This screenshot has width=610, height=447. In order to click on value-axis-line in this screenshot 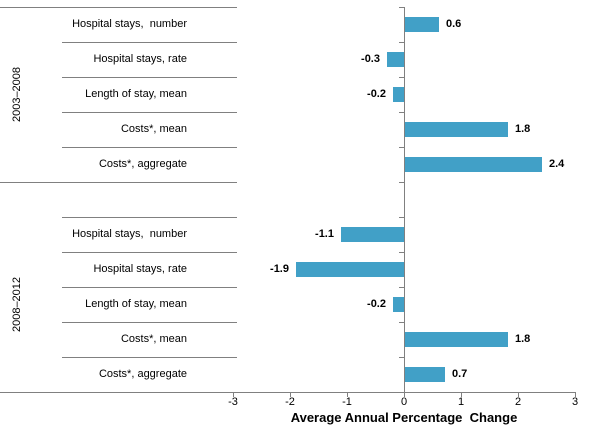, I will do `click(288, 392)`.